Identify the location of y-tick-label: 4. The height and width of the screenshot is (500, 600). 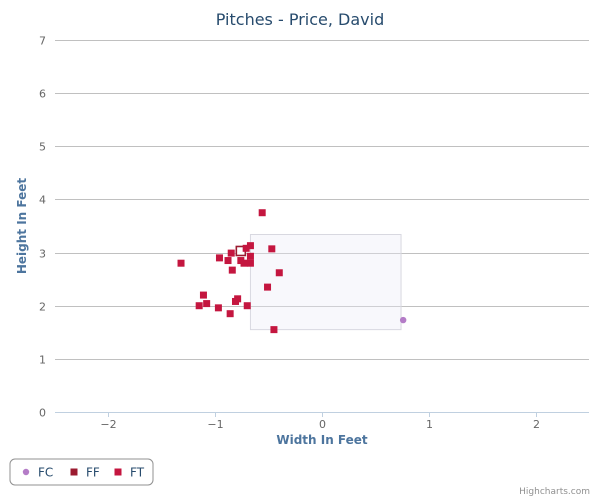
(42, 200).